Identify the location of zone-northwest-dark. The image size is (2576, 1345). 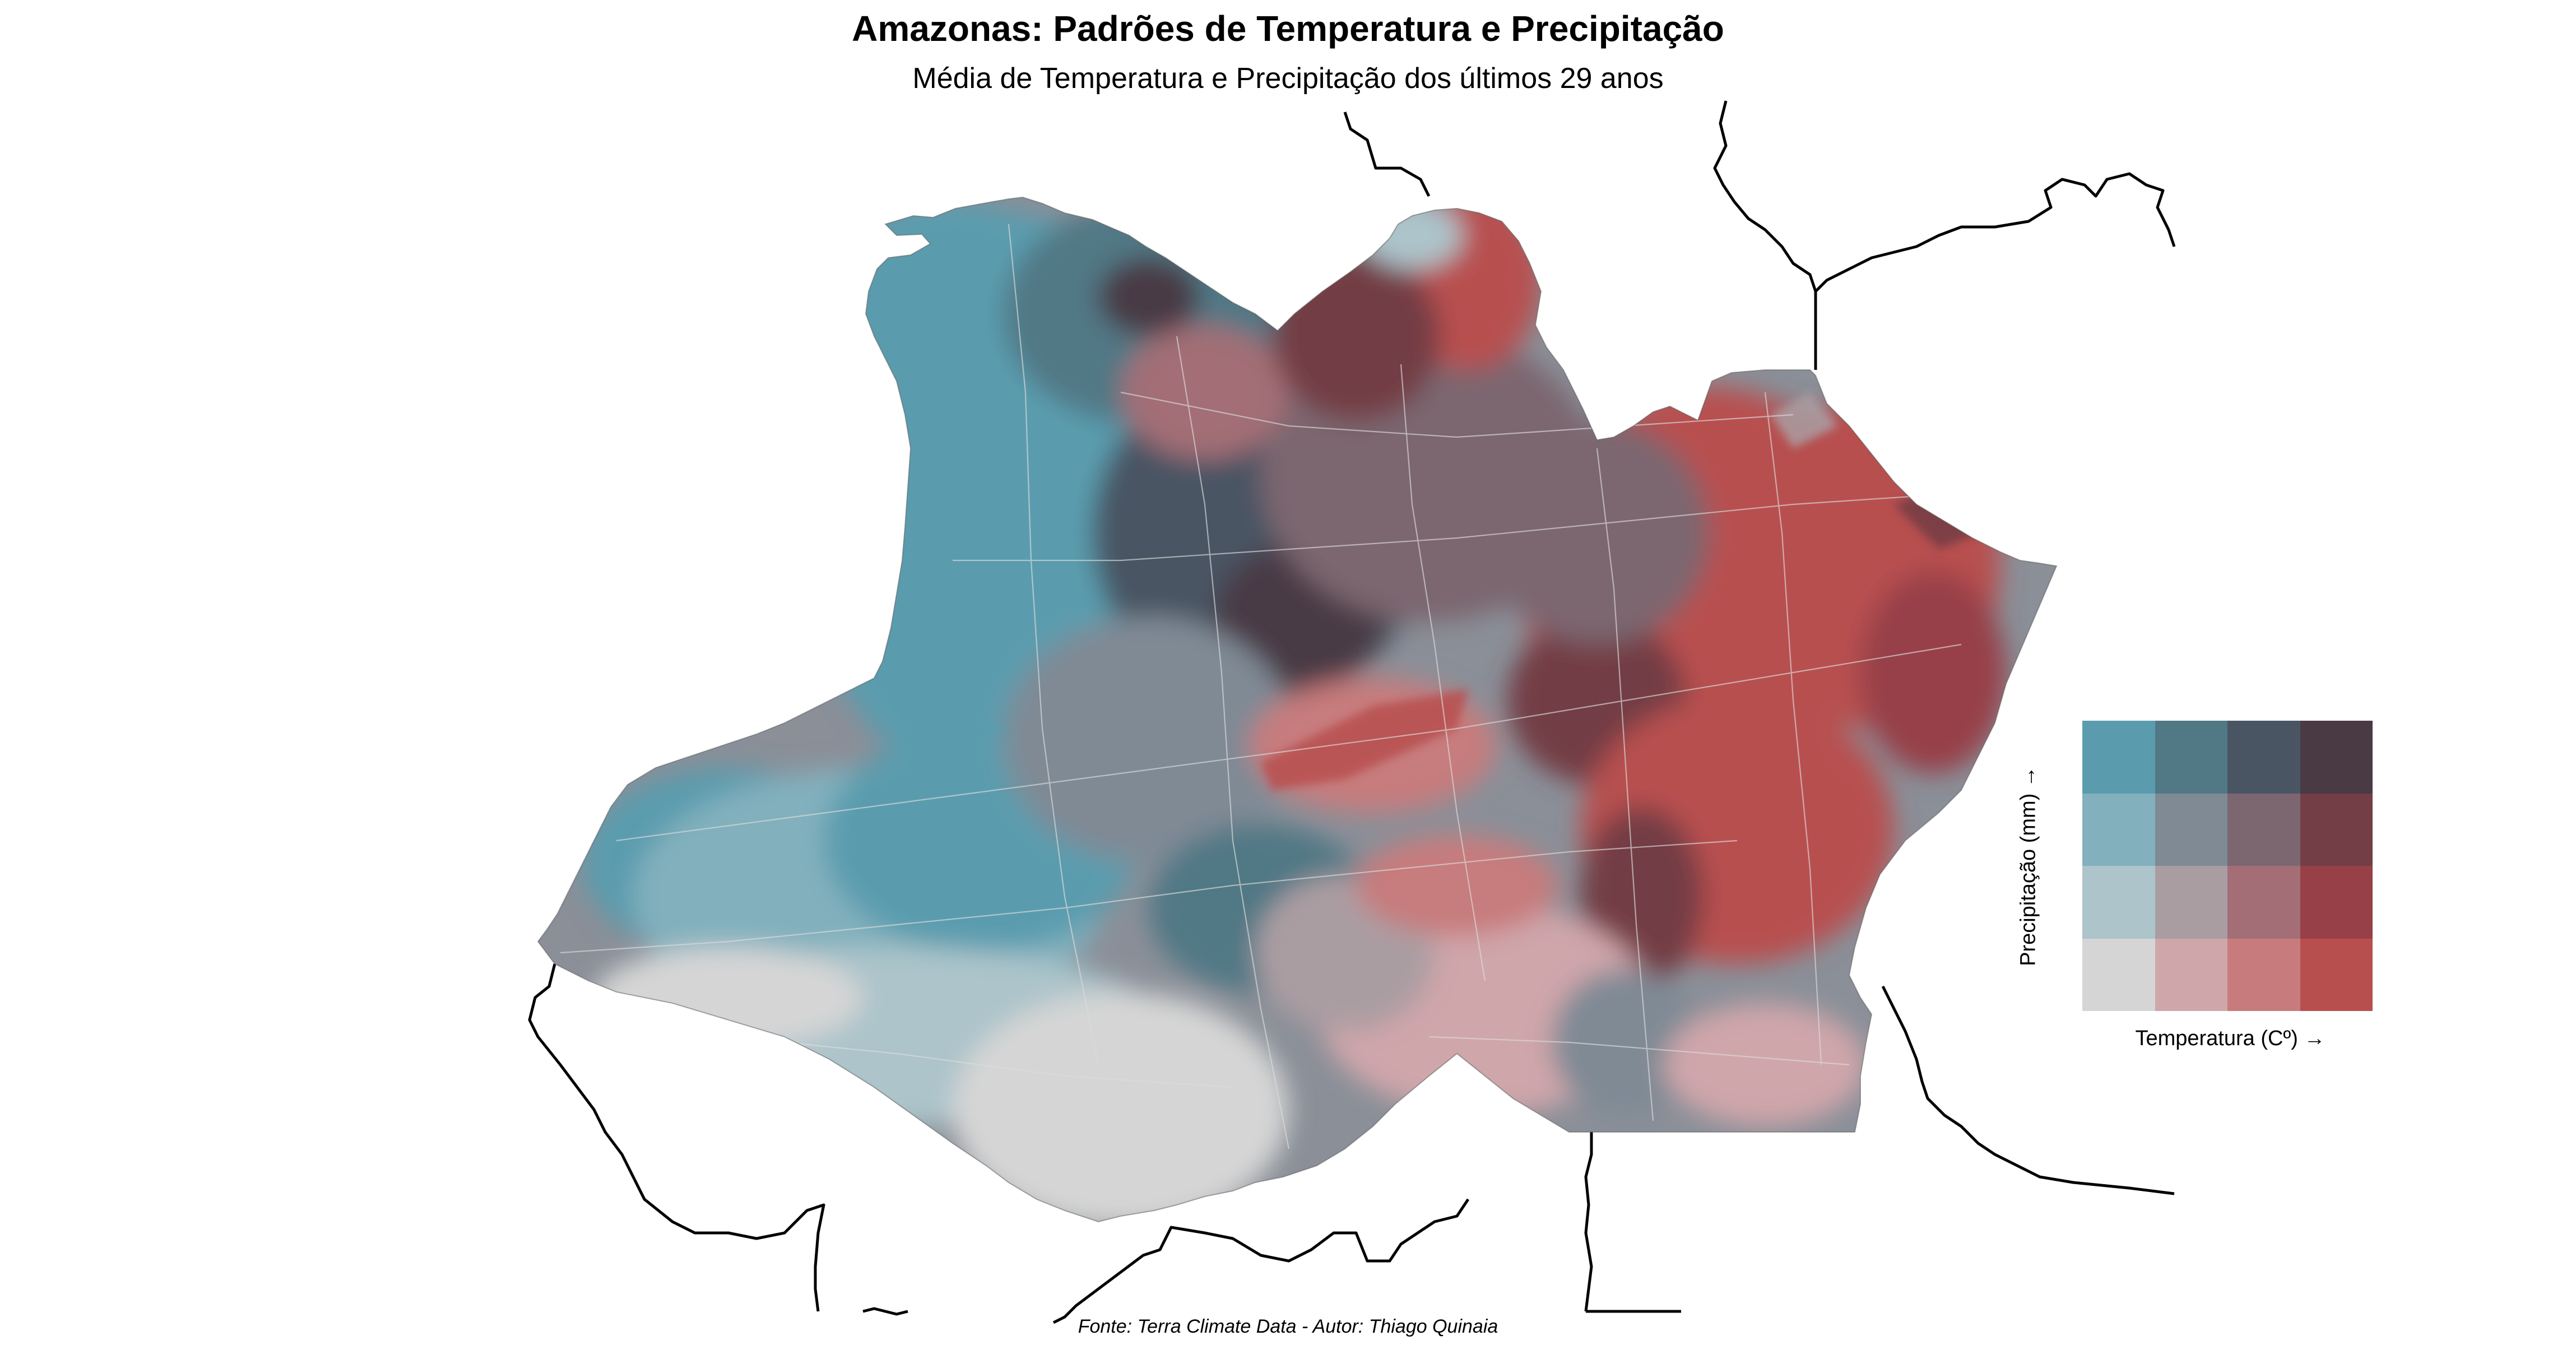
(1148, 297).